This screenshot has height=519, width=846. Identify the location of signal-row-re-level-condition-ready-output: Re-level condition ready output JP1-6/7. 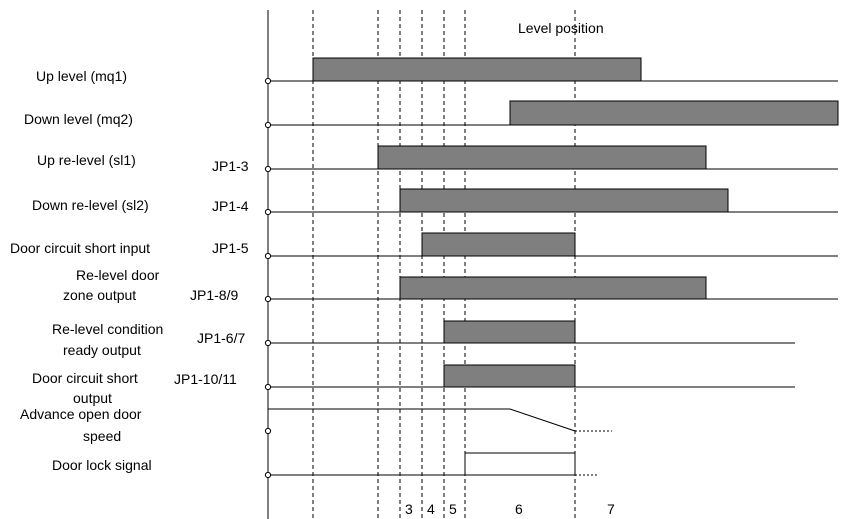
(423, 339).